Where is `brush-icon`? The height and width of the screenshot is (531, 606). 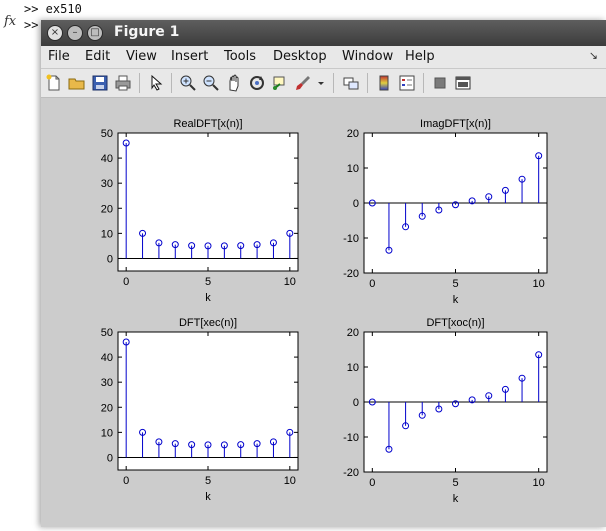
brush-icon is located at coordinates (303, 83).